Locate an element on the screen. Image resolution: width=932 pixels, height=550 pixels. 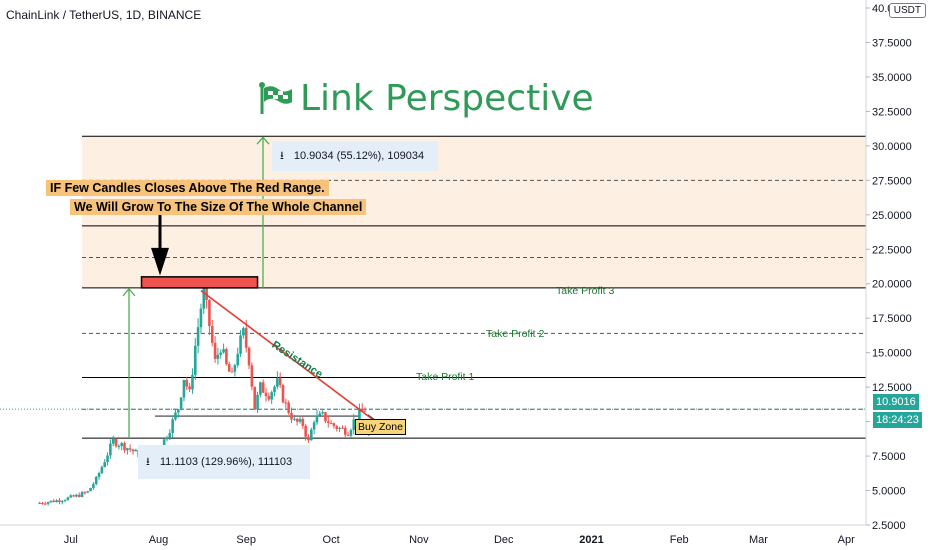
measure-icon: ⭳ is located at coordinates (148, 462).